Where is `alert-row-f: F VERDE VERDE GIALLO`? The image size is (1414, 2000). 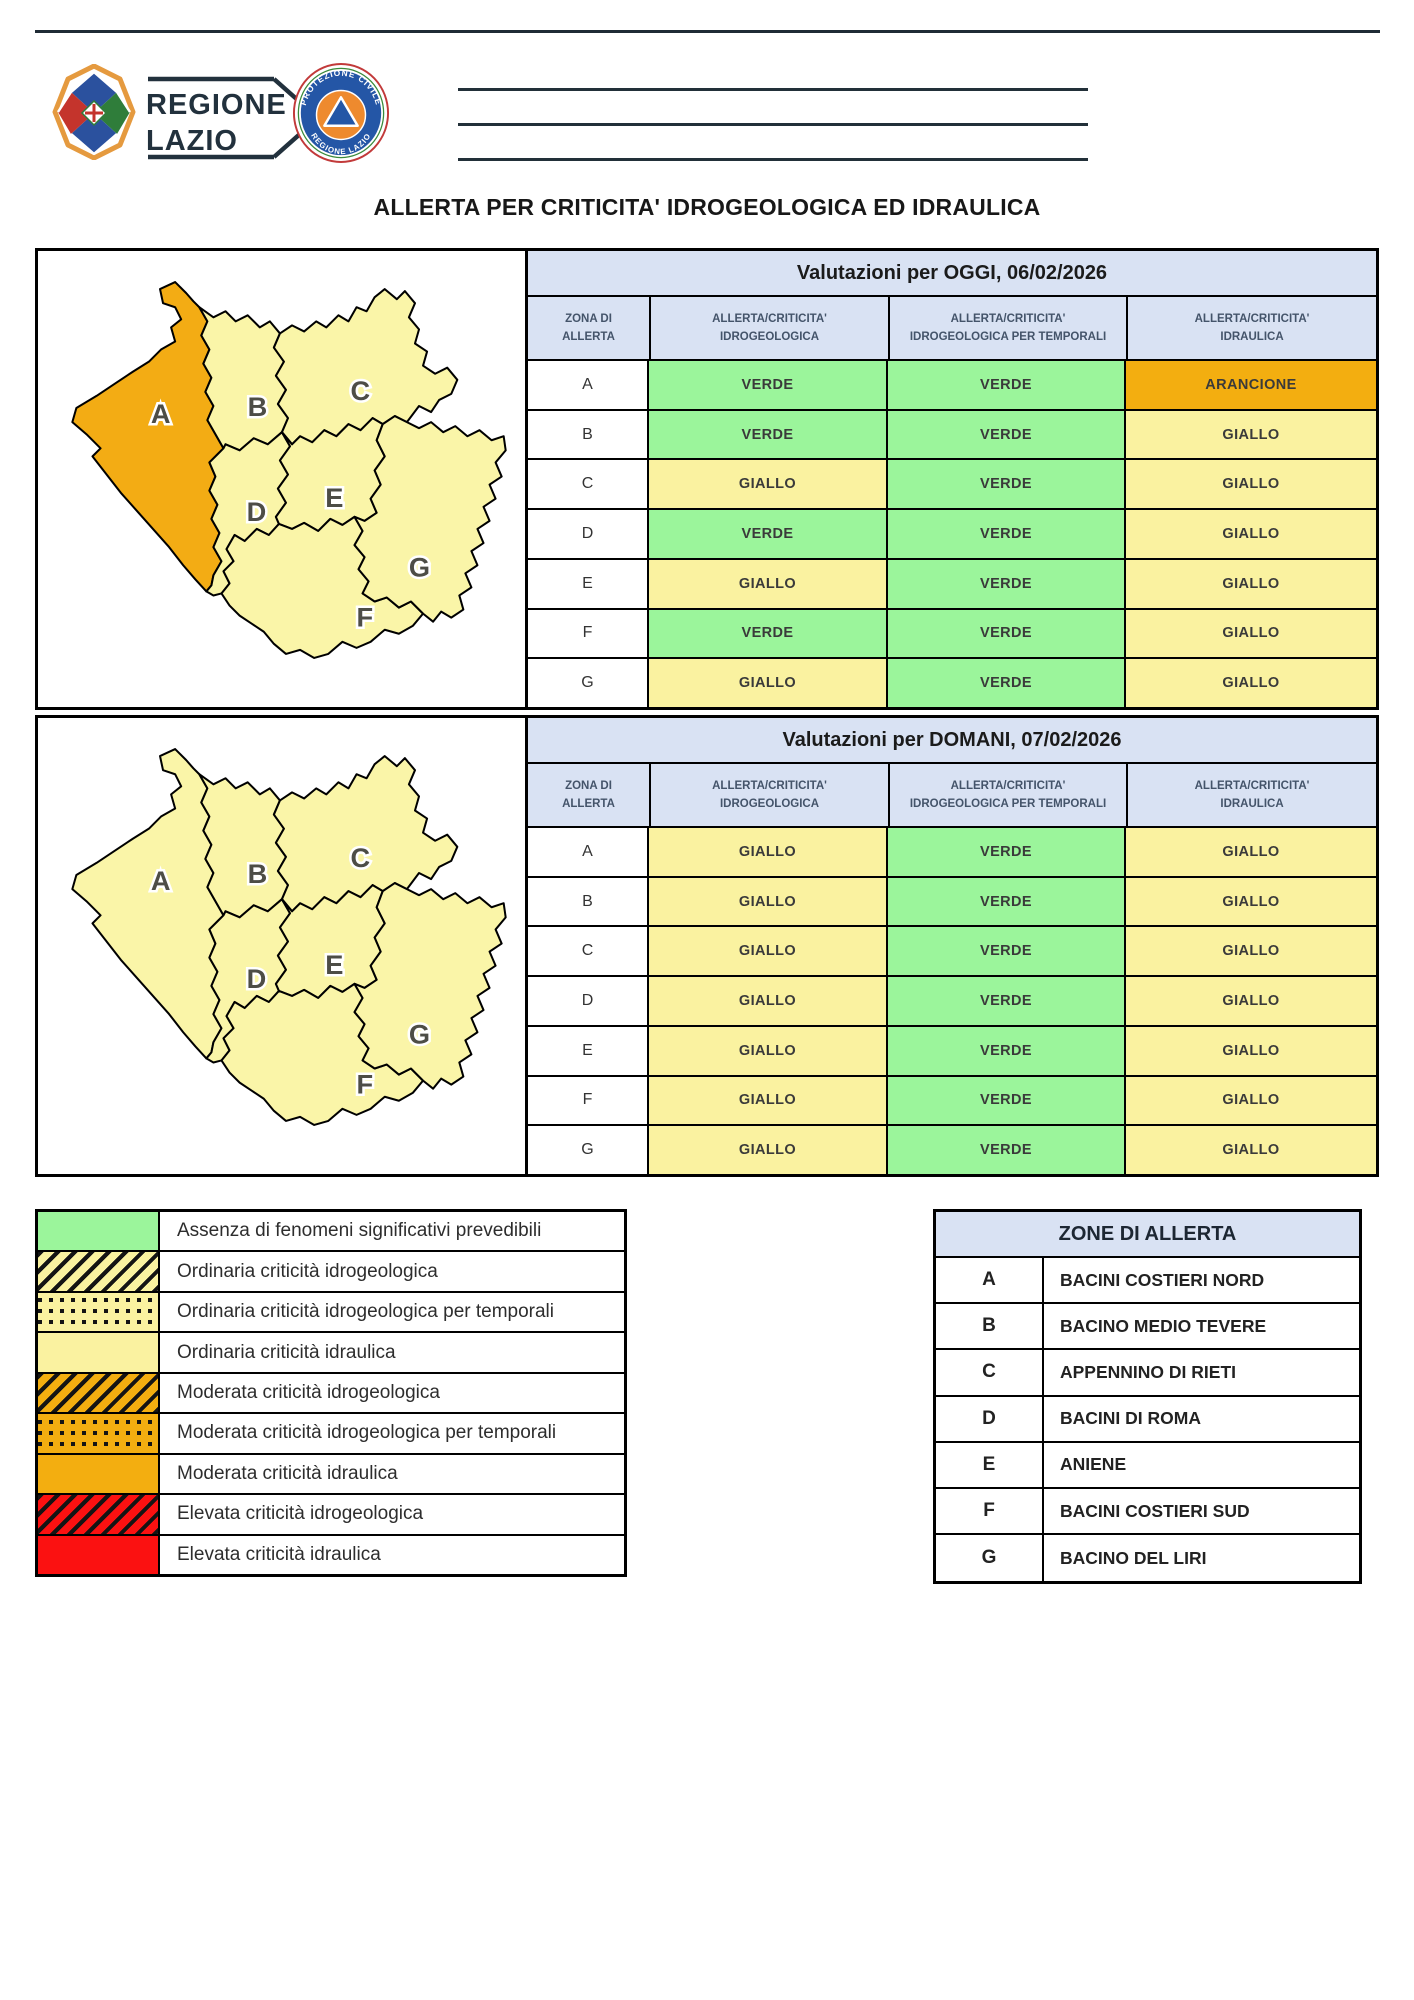
alert-row-f: F VERDE VERDE GIALLO is located at coordinates (952, 634).